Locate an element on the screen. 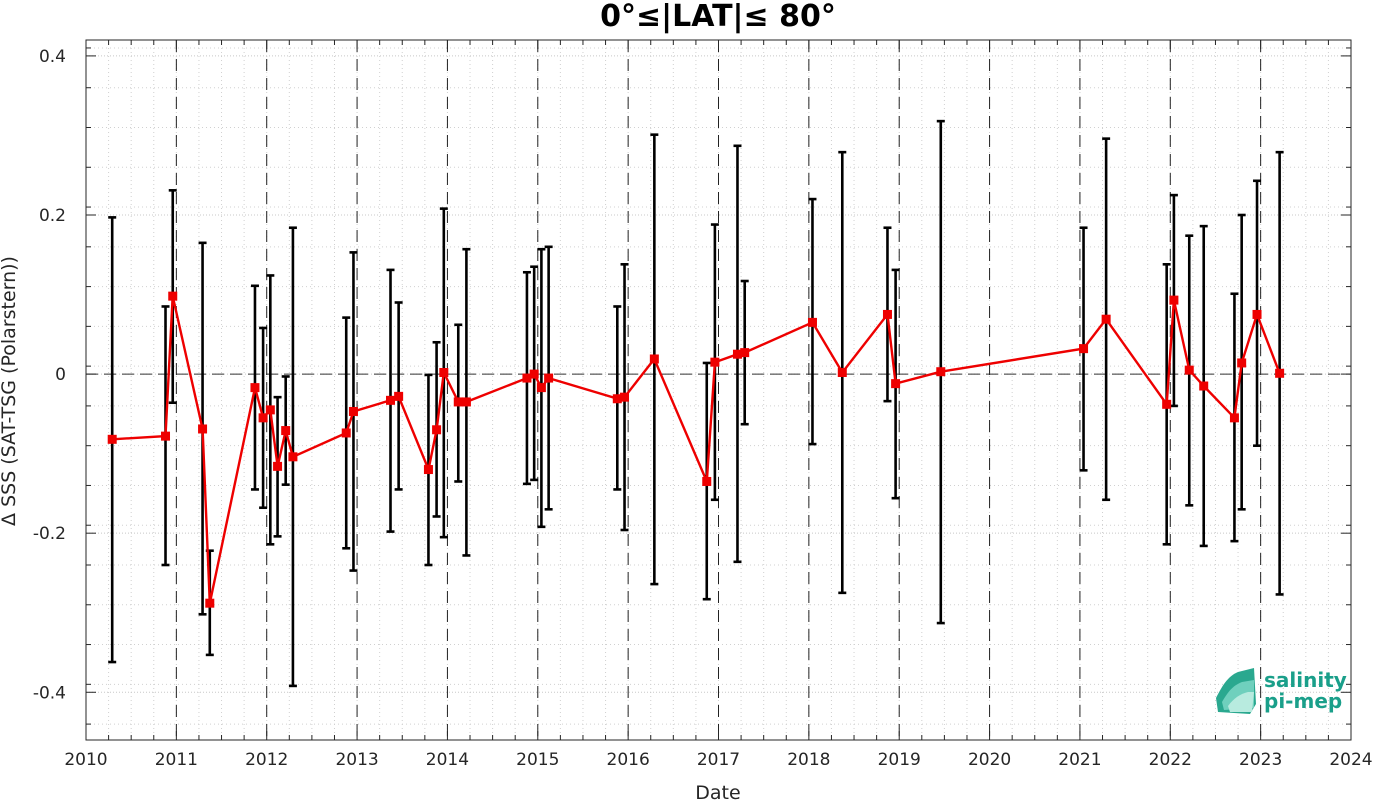 Image resolution: width=1375 pixels, height=801 pixels. x-tick-label: 2019 is located at coordinates (899, 760).